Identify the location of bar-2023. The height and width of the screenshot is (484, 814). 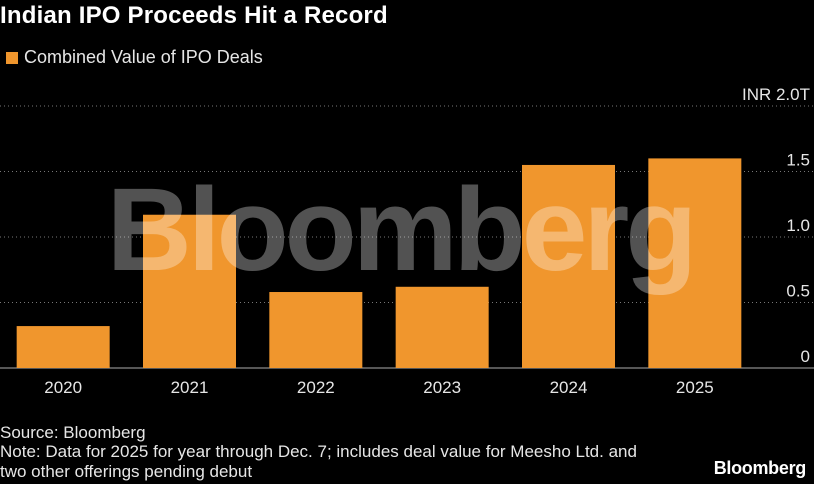
(442, 327).